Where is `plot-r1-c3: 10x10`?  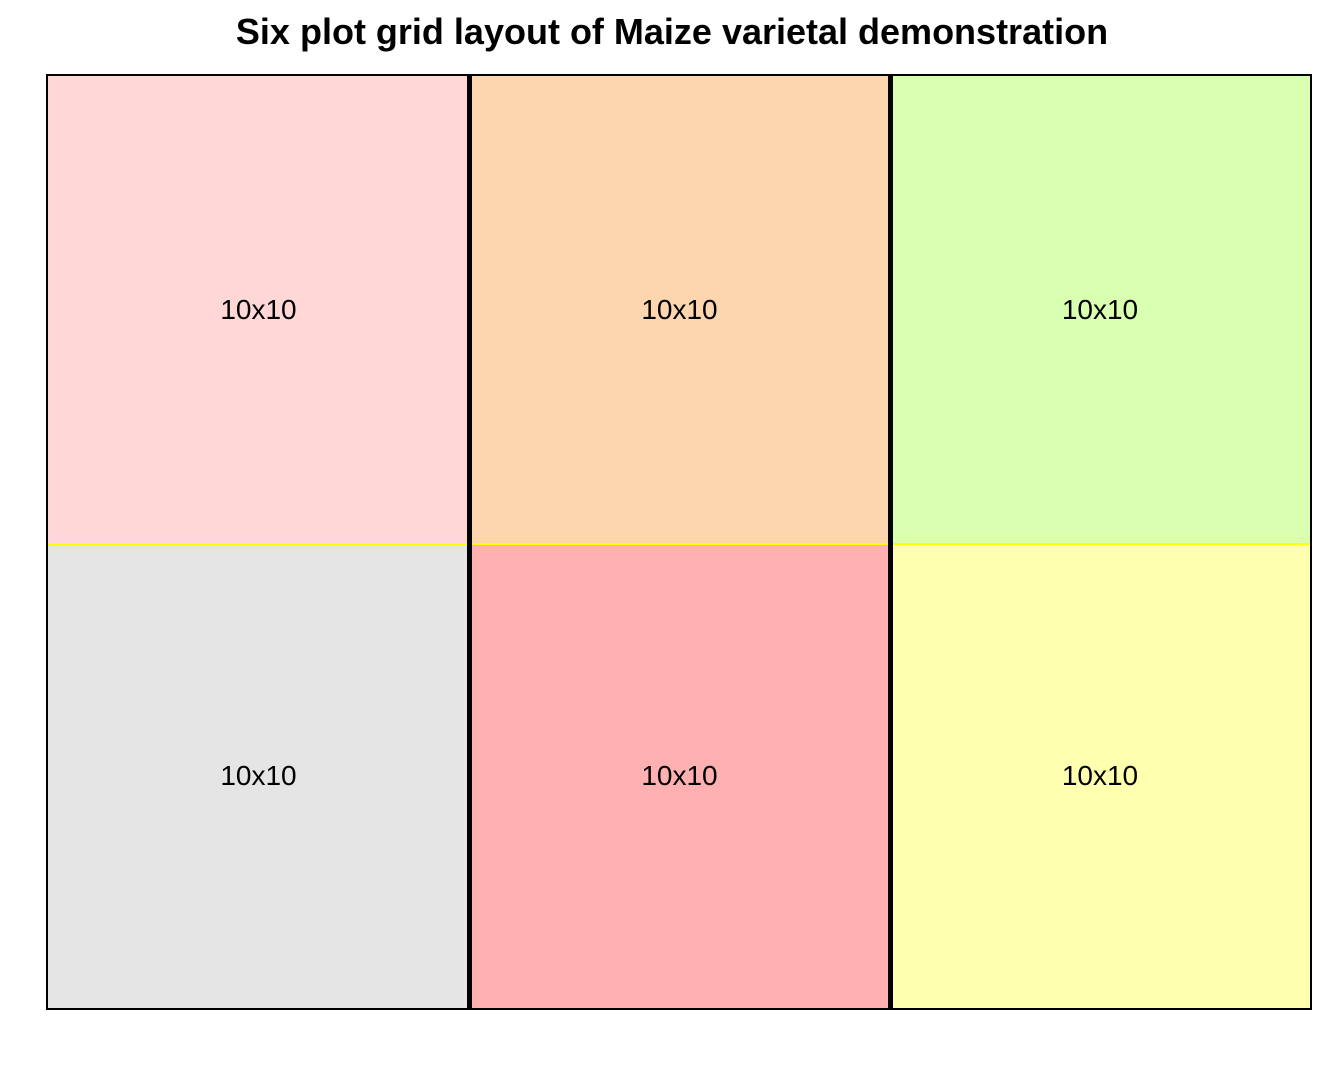
plot-r1-c3: 10x10 is located at coordinates (1100, 310).